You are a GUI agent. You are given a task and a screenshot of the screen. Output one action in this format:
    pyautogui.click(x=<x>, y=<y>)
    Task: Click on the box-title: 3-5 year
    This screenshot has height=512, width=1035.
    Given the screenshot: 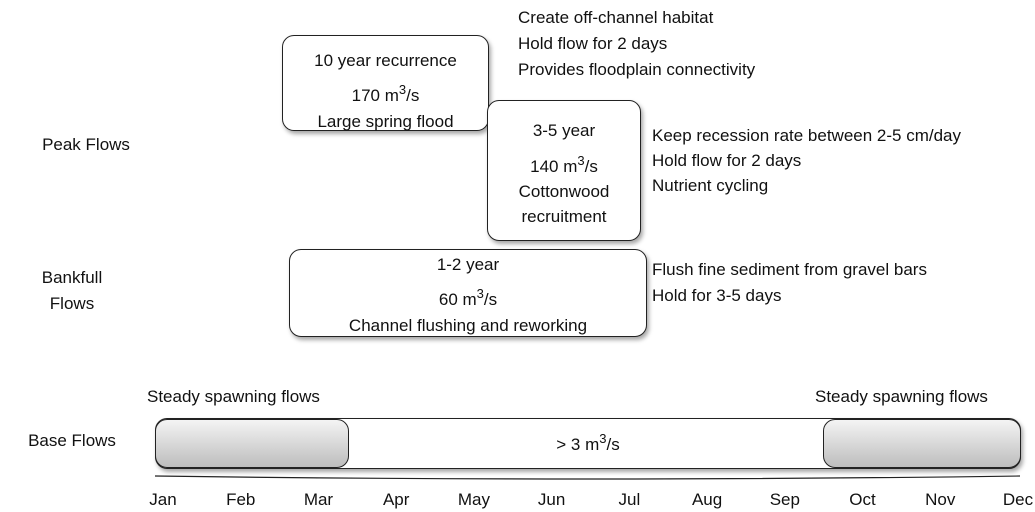 What is the action you would take?
    pyautogui.click(x=564, y=130)
    